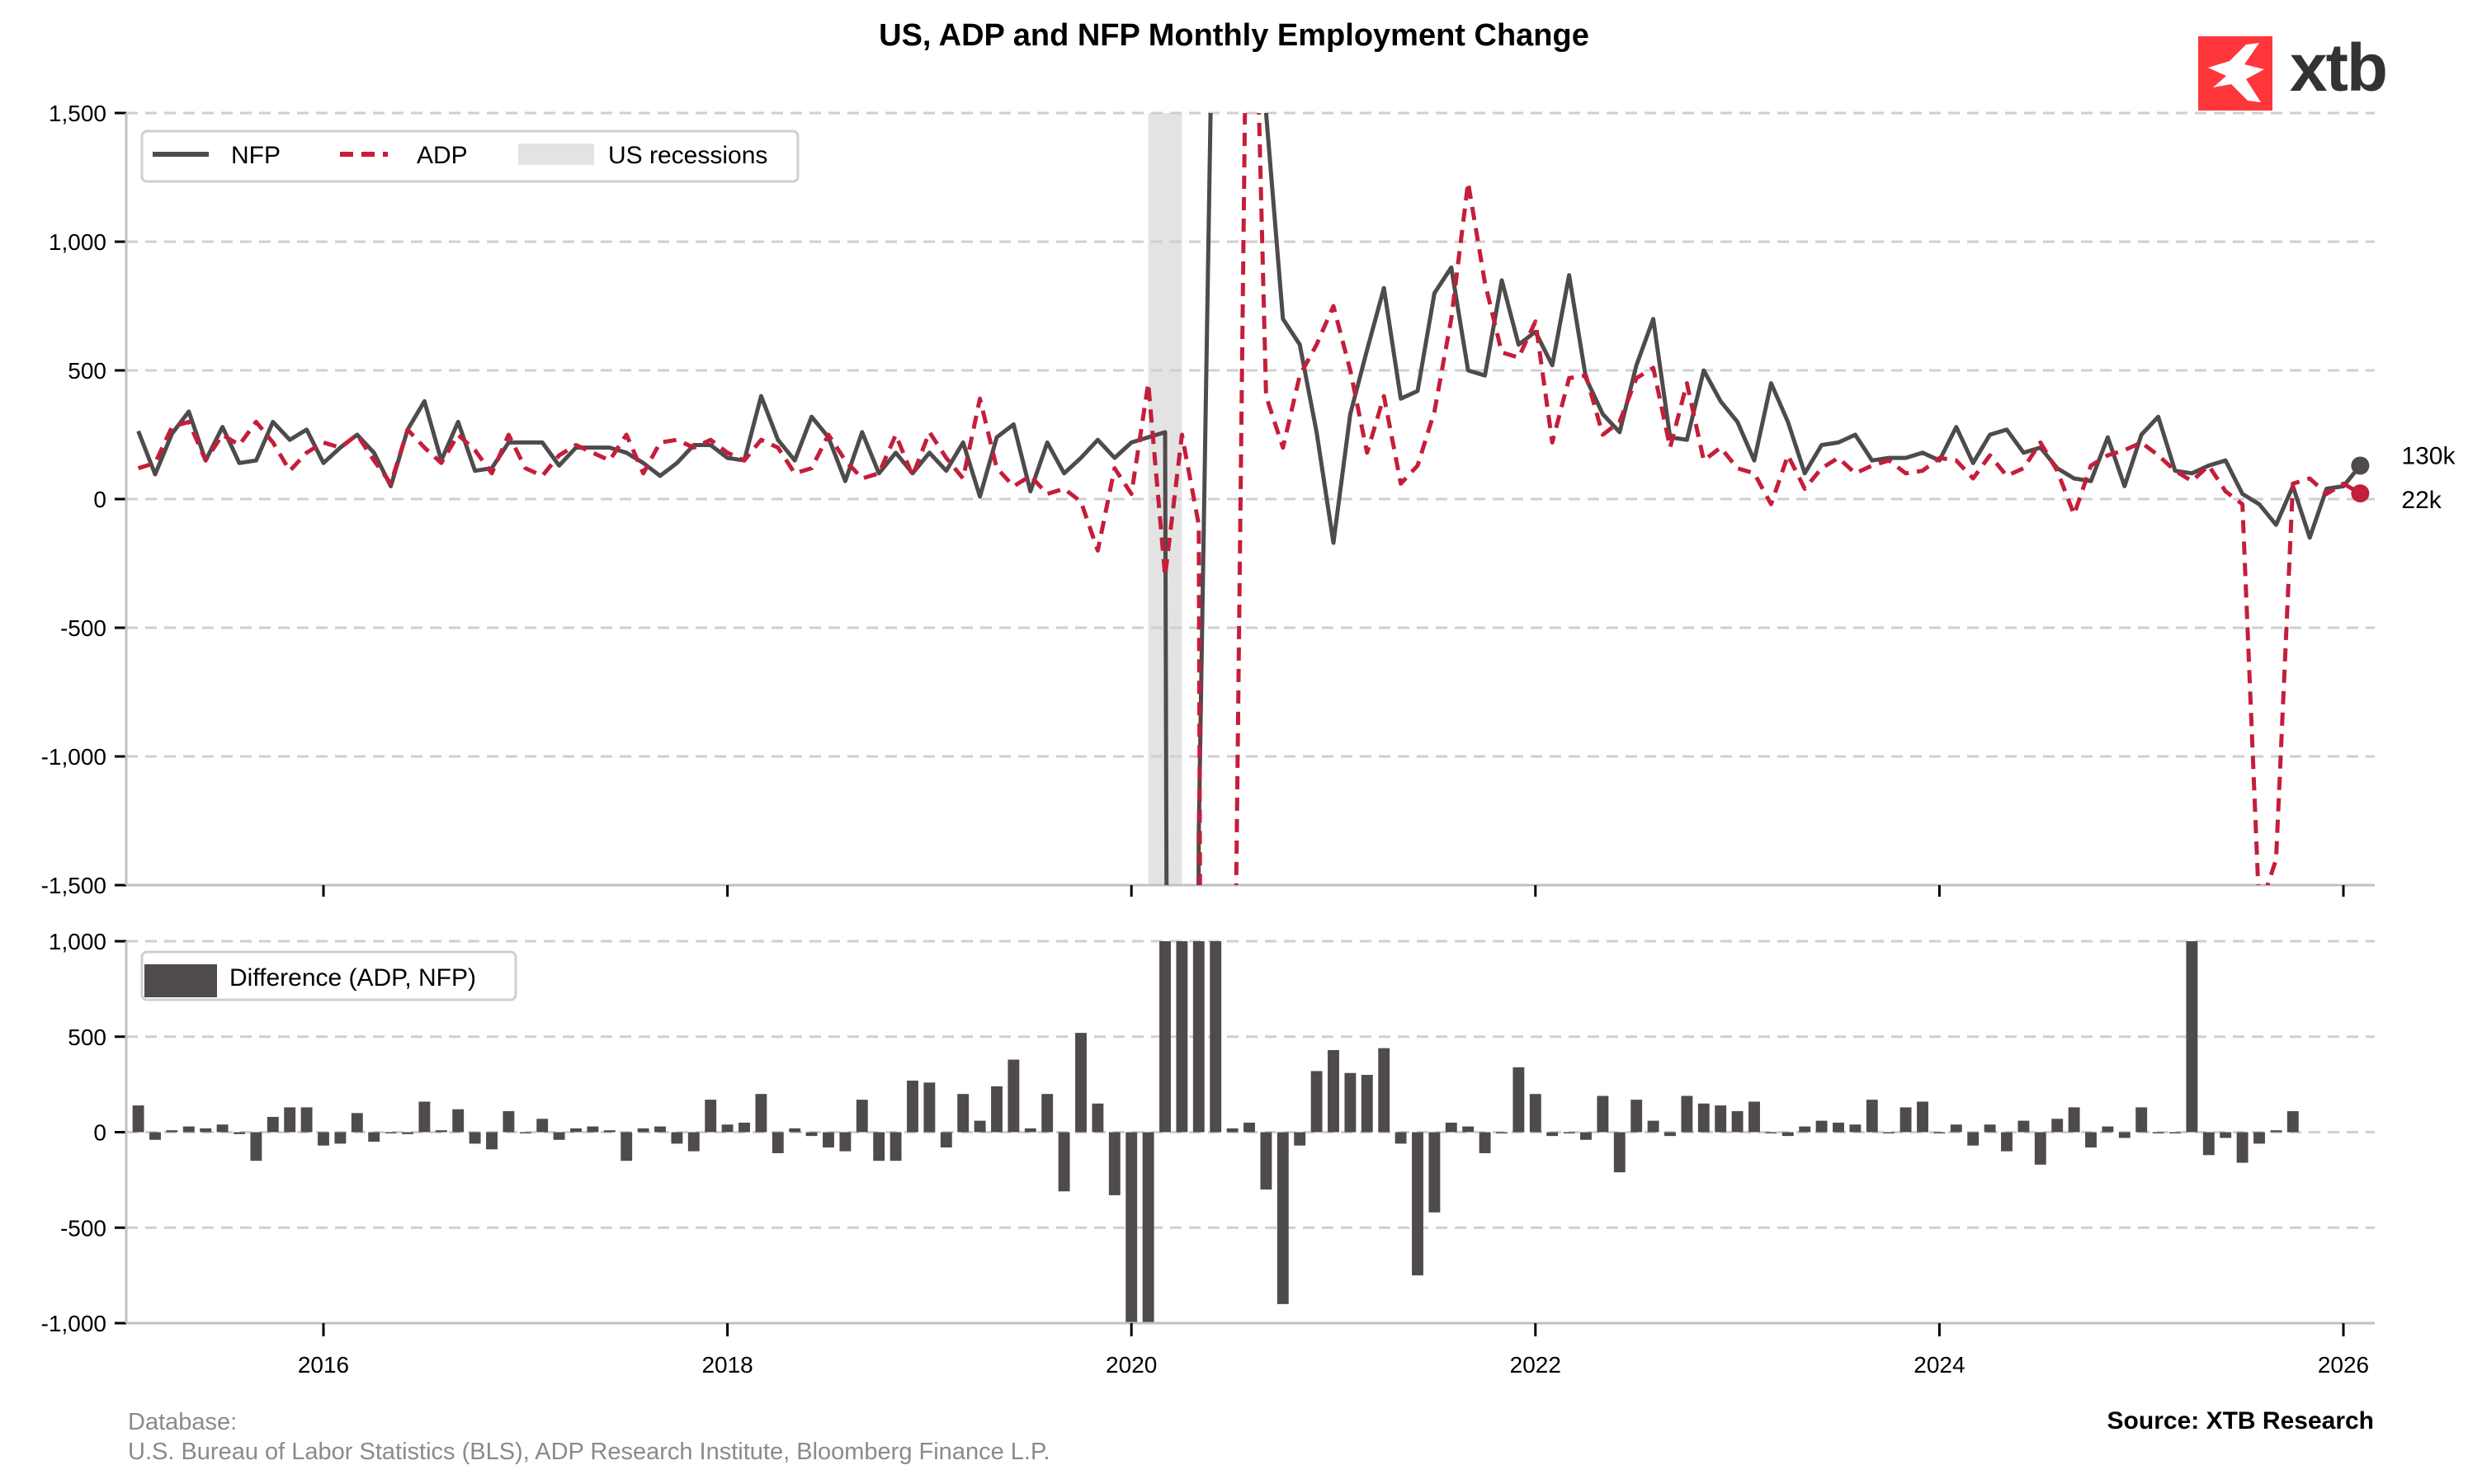 The height and width of the screenshot is (1484, 2468). Describe the element at coordinates (727, 1365) in the screenshot. I see `x-tick-label: 2018` at that location.